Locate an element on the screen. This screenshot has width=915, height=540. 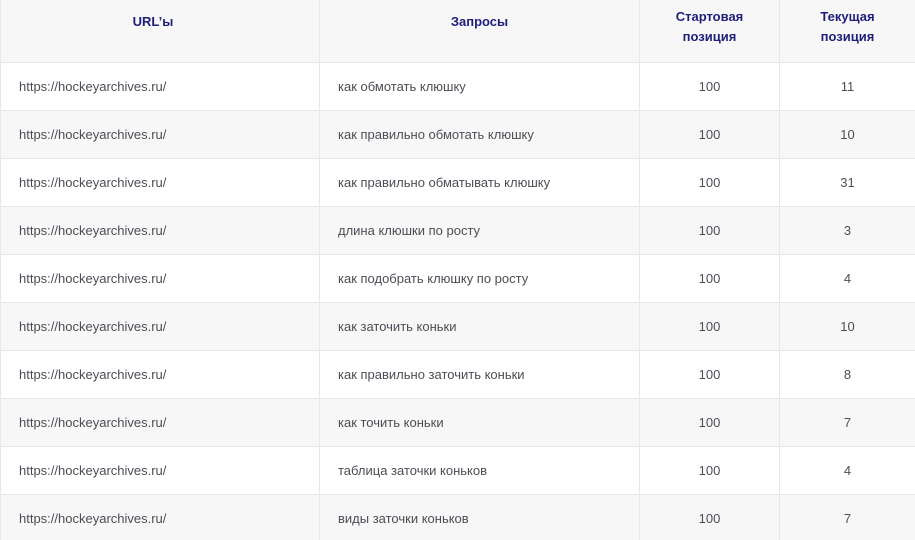
column-header-query: Запросы is located at coordinates (479, 31).